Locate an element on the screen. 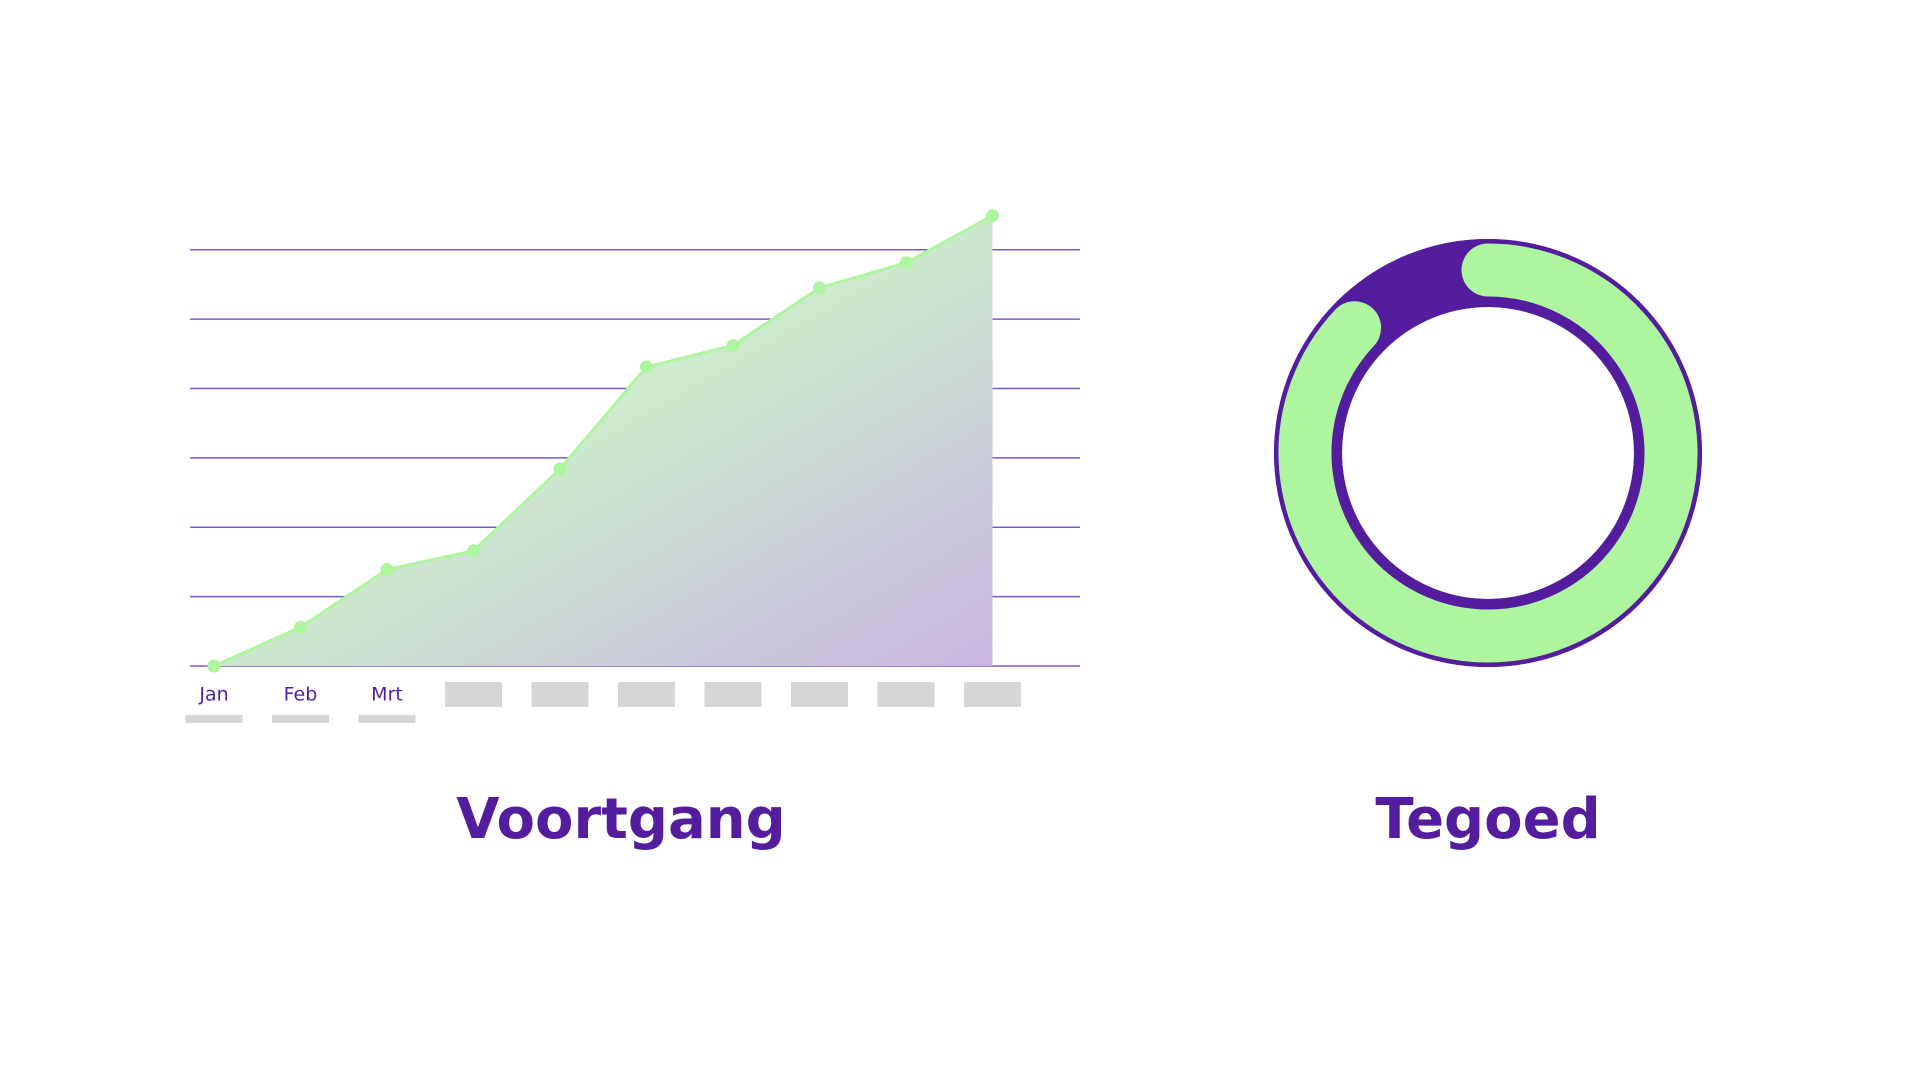 Image resolution: width=1920 pixels, height=1080 pixels. x-tick-label: Mrt is located at coordinates (387, 695).